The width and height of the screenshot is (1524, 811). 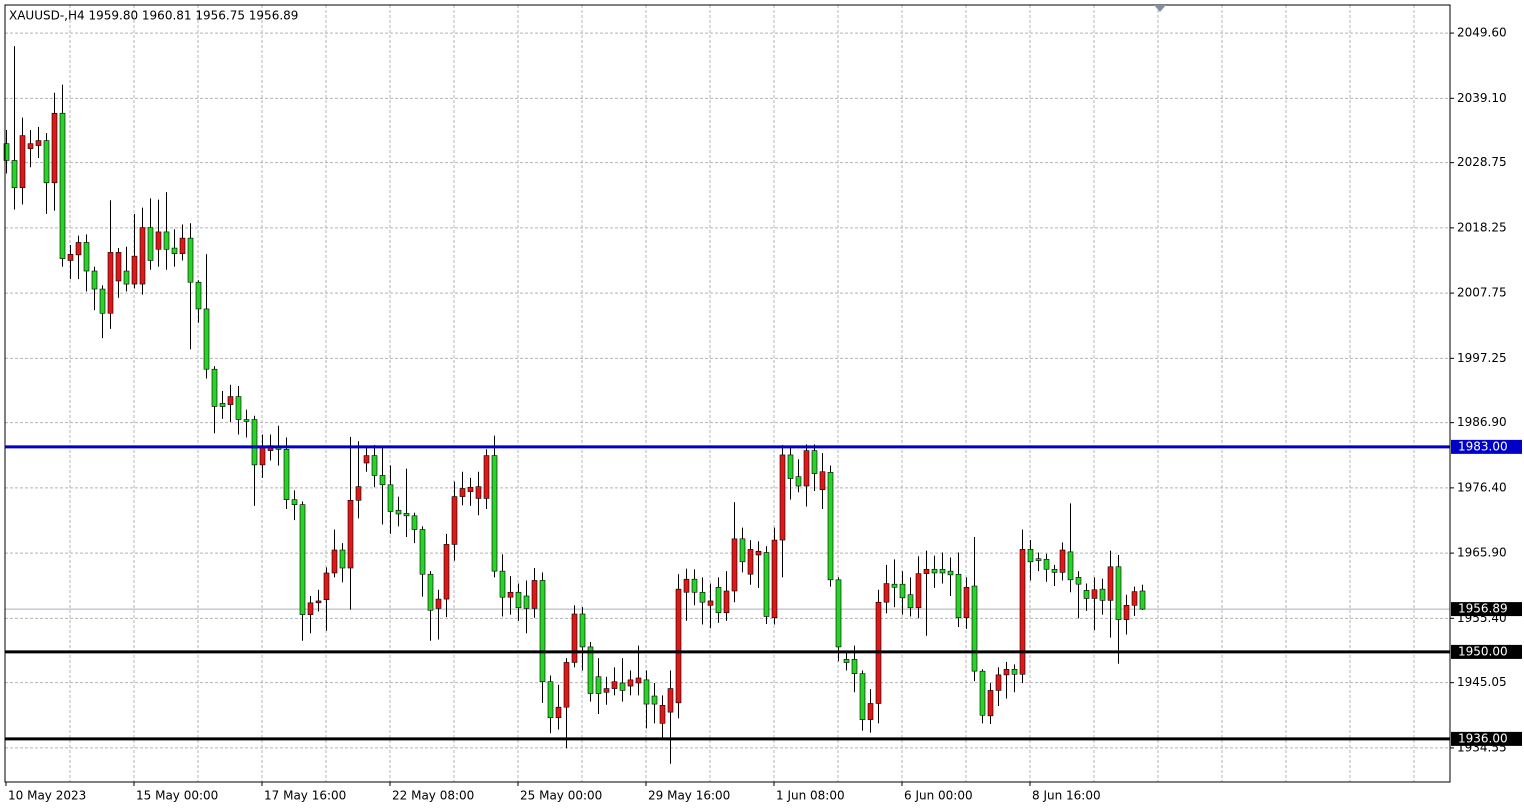 What do you see at coordinates (47, 796) in the screenshot?
I see `x-tick-label: 10 May 2023` at bounding box center [47, 796].